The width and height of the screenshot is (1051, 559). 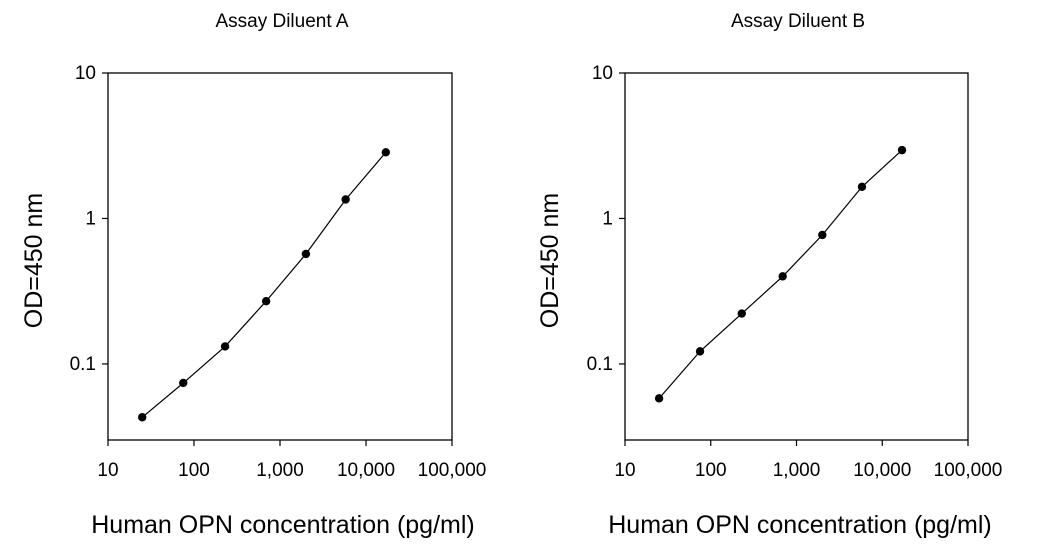 What do you see at coordinates (264, 284) in the screenshot?
I see `series-line` at bounding box center [264, 284].